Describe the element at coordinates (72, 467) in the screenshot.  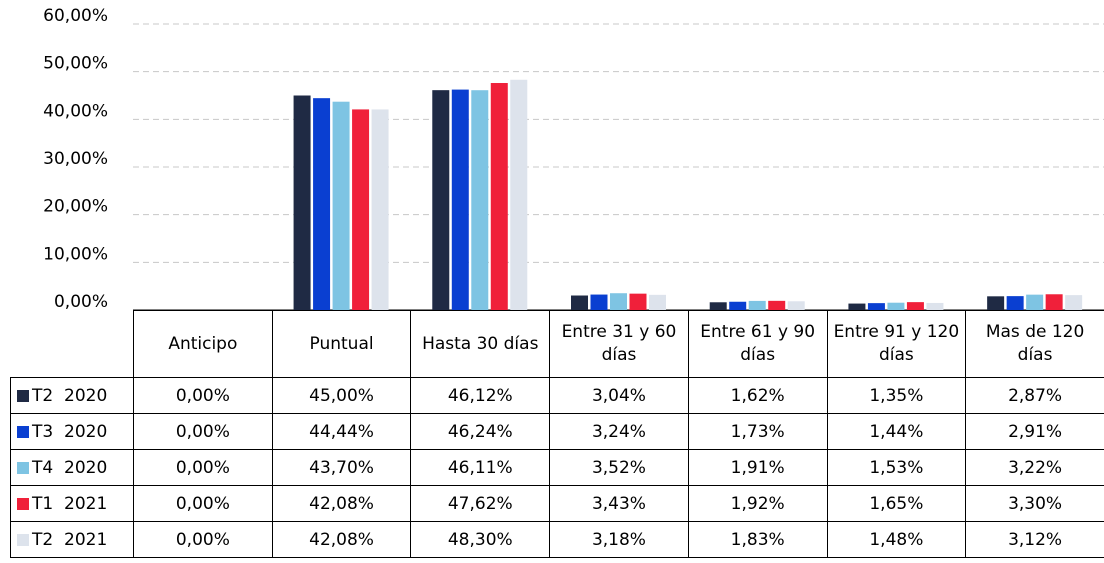
I see `legend-cell: T4 2020` at that location.